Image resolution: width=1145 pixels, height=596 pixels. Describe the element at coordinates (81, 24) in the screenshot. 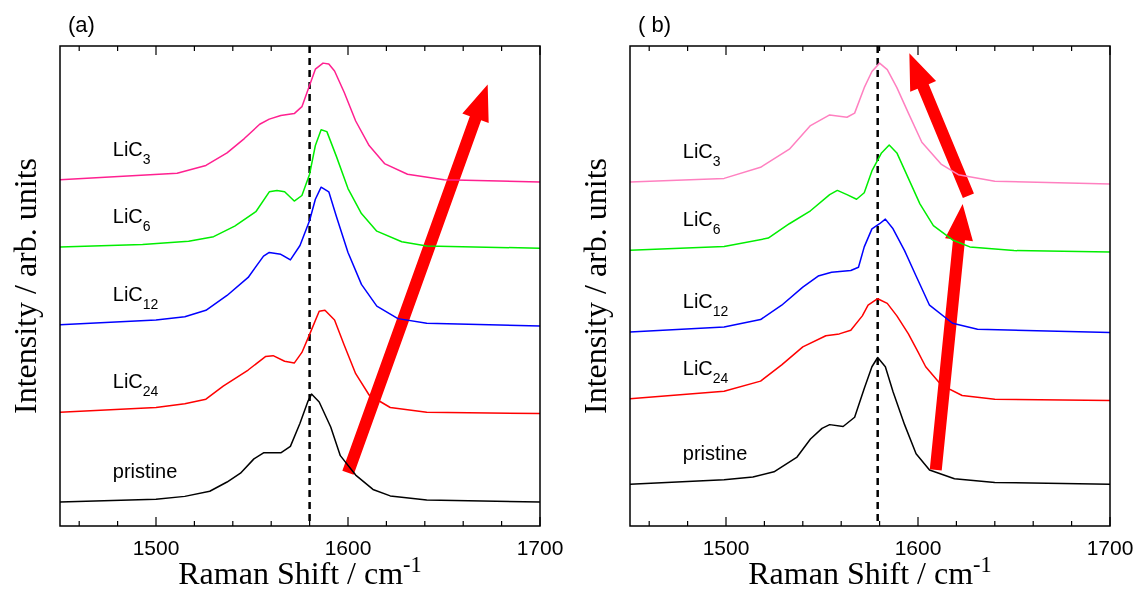

I see `chart-title: (a)` at that location.